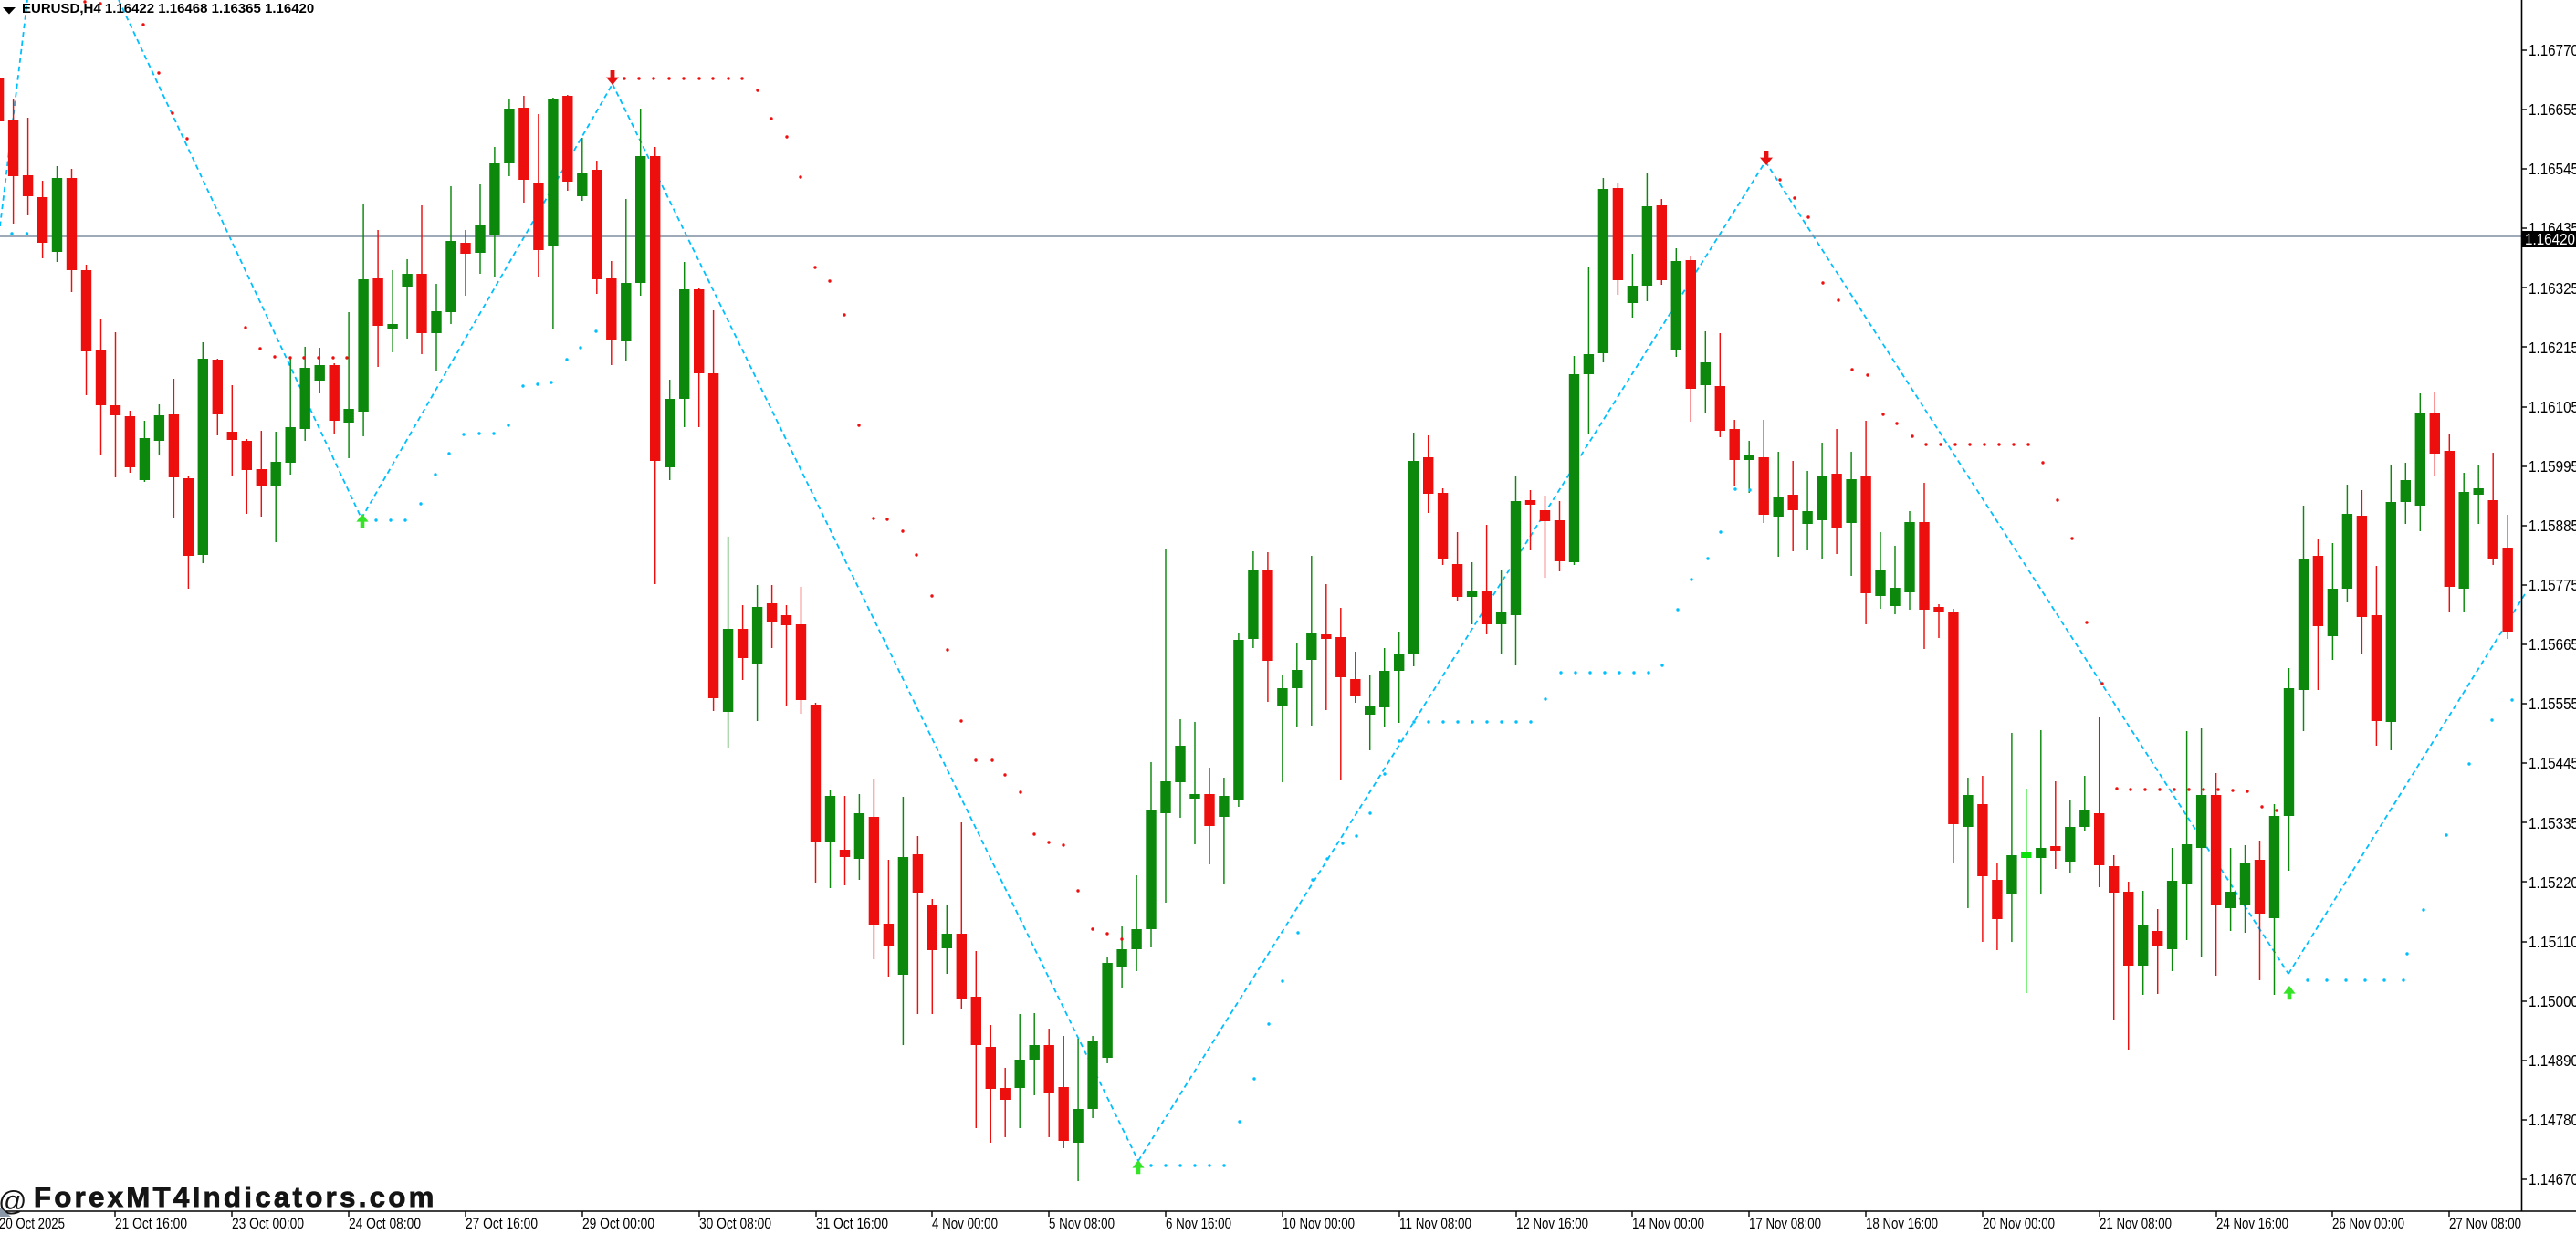 The image size is (2576, 1234). What do you see at coordinates (2553, 1060) in the screenshot?
I see `svg-text: 1.14890` at bounding box center [2553, 1060].